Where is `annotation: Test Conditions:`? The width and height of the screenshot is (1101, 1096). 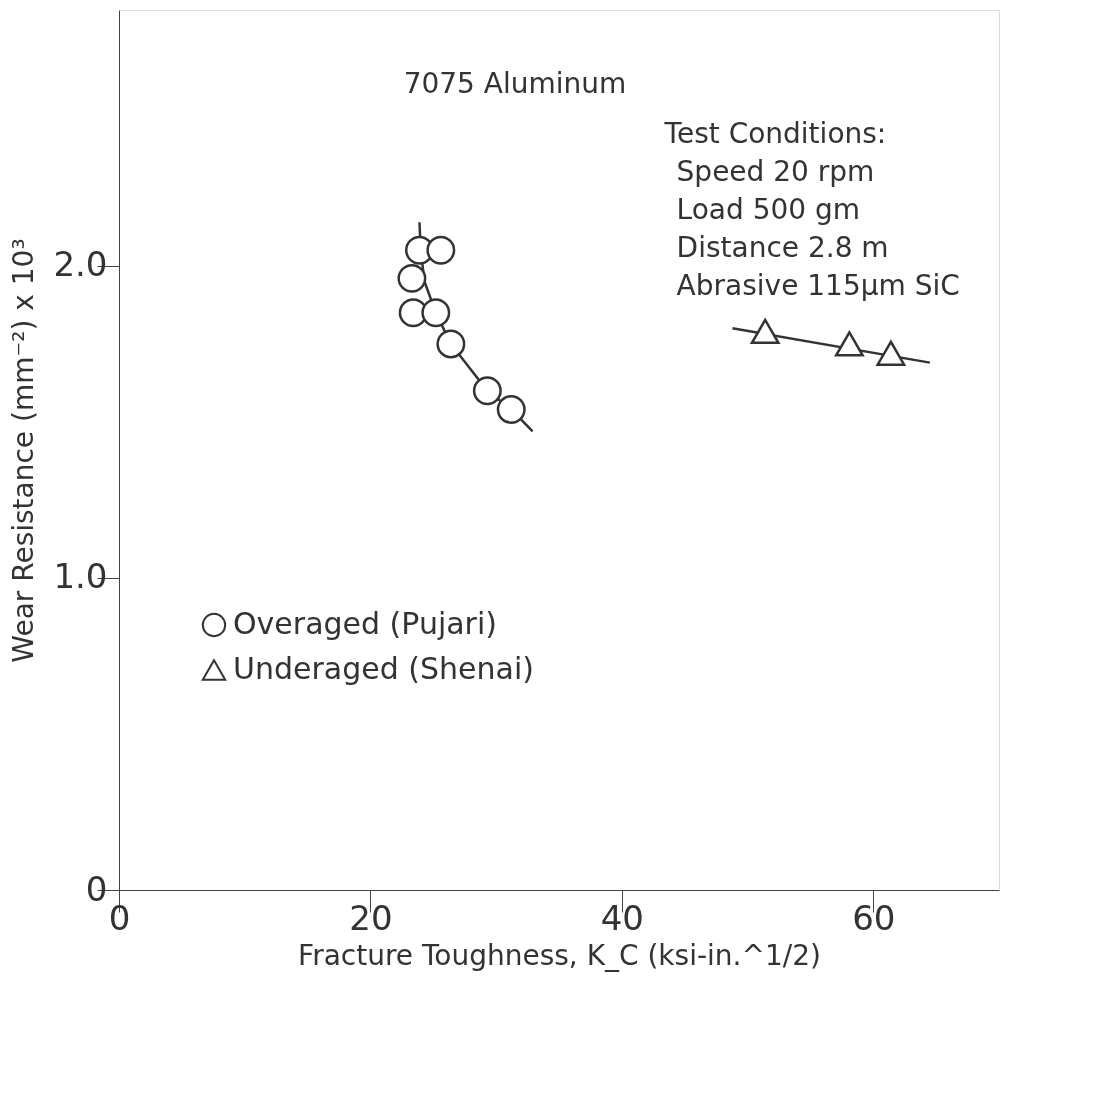
annotation: Test Conditions: is located at coordinates (775, 133).